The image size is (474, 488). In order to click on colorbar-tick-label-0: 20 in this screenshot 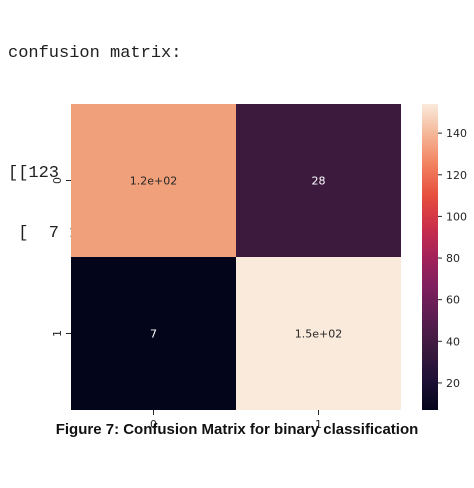, I will do `click(453, 383)`.